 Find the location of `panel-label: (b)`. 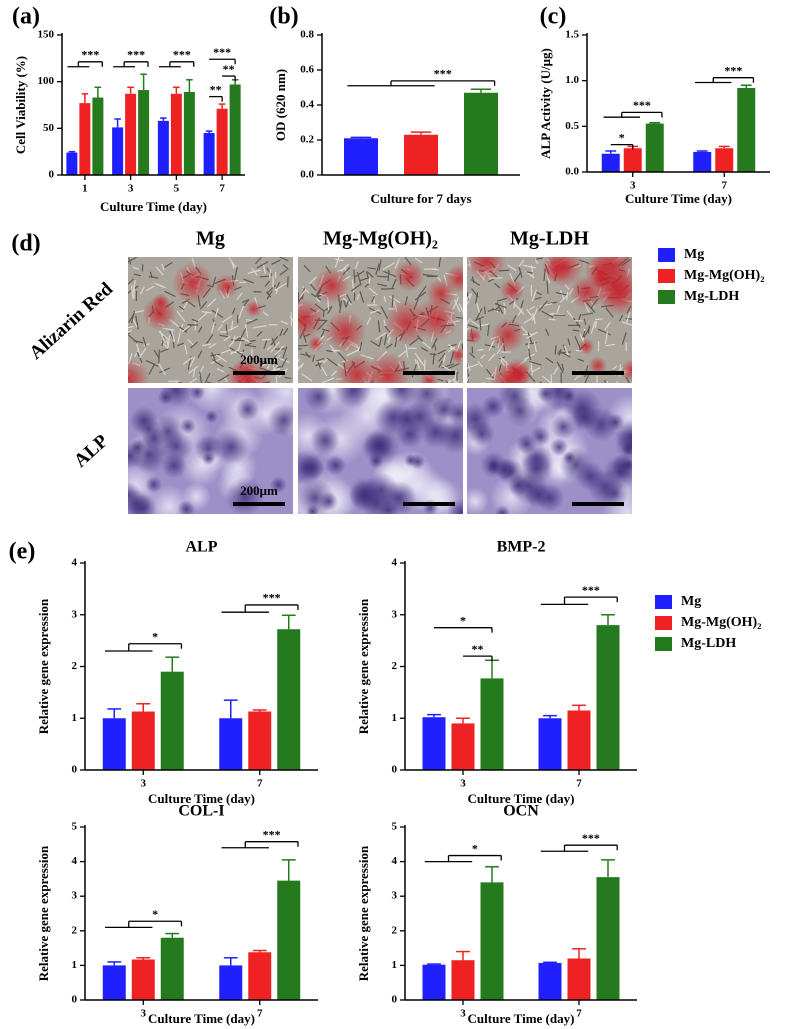

panel-label: (b) is located at coordinates (283, 17).